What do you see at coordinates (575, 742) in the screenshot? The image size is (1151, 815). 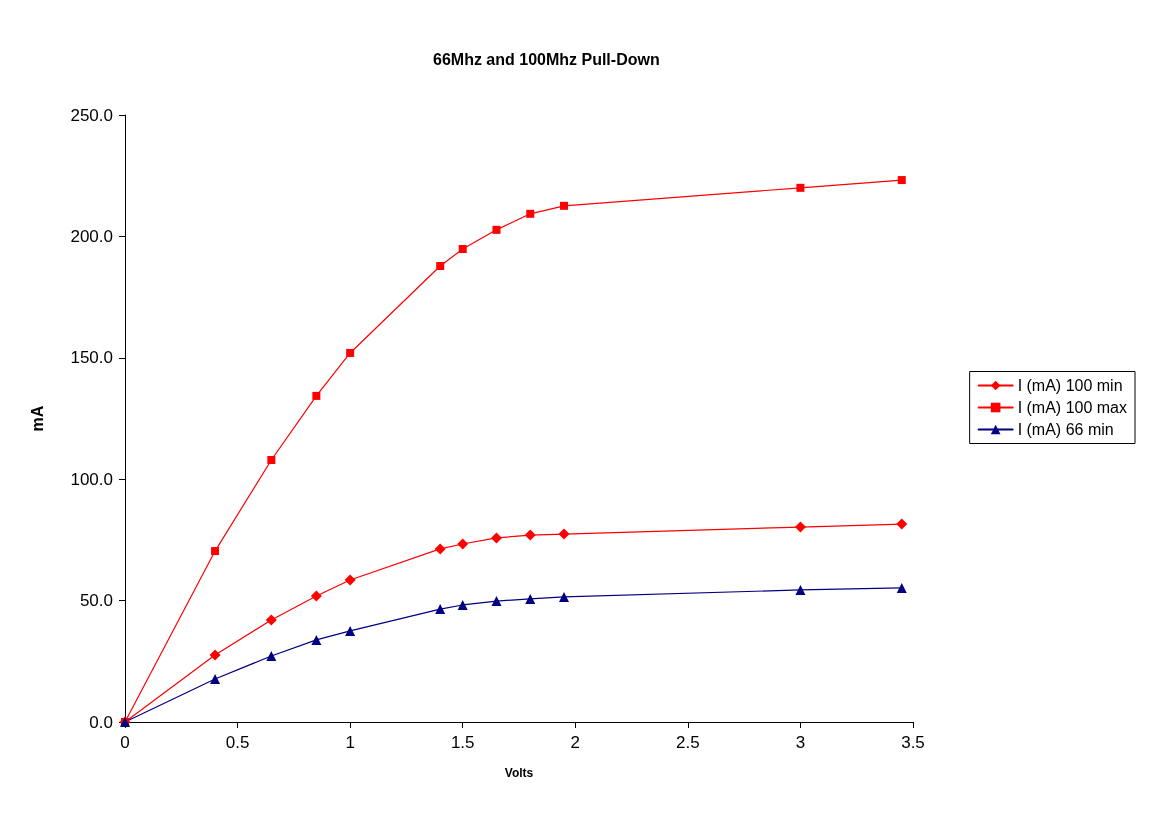 I see `x-tick-label: 2` at bounding box center [575, 742].